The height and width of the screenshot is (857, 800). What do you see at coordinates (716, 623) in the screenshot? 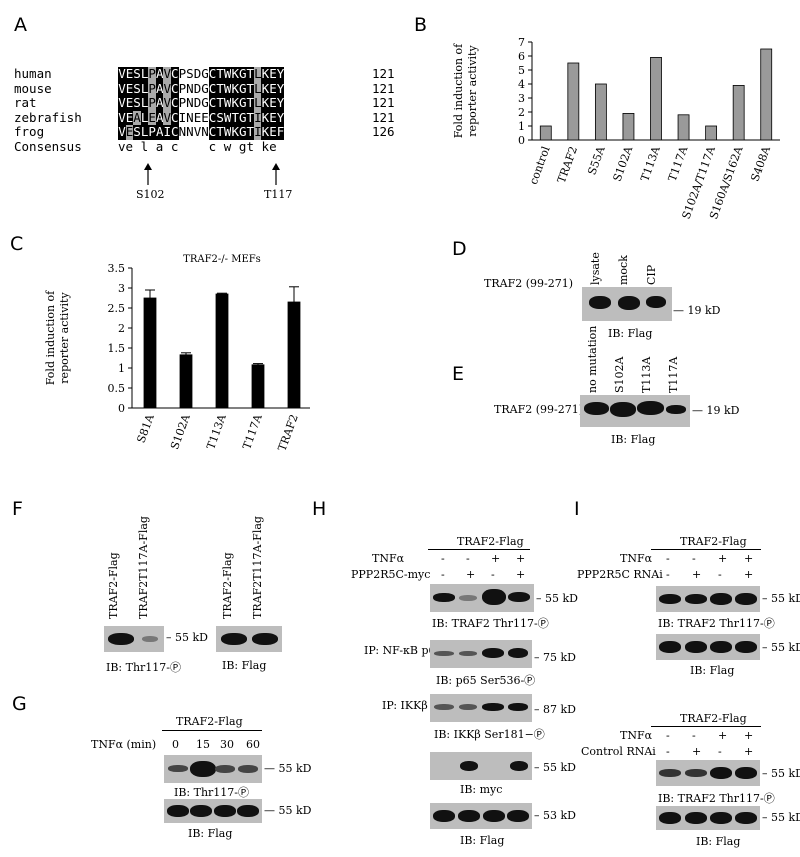
I see `i-blot-1-ib: IB: TRAF2 Thr117-Ⓟ` at bounding box center [716, 623].